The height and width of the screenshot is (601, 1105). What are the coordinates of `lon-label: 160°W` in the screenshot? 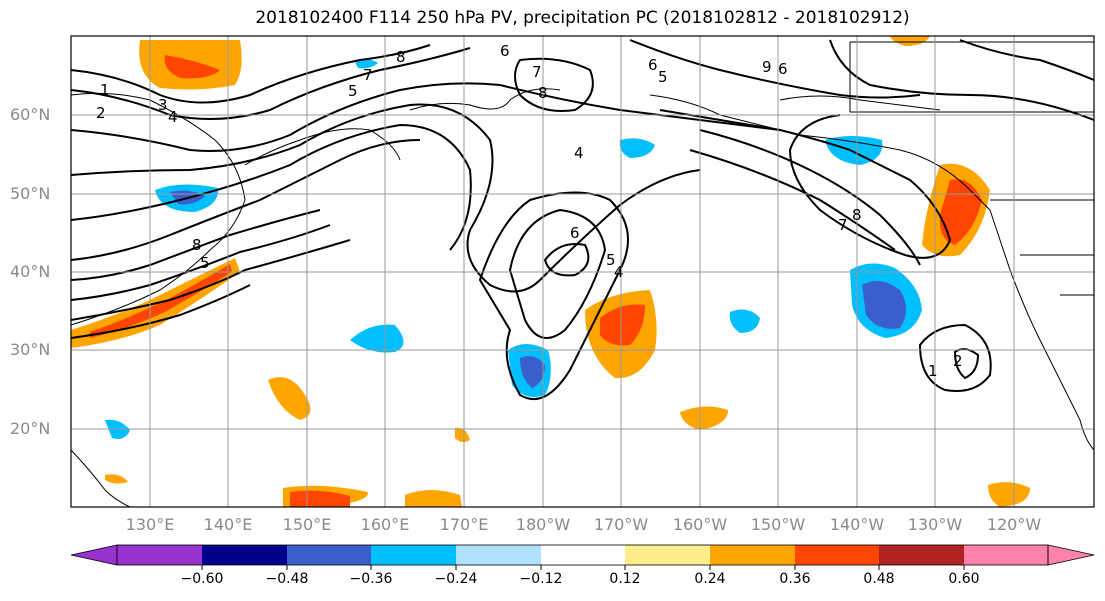 It's located at (700, 524).